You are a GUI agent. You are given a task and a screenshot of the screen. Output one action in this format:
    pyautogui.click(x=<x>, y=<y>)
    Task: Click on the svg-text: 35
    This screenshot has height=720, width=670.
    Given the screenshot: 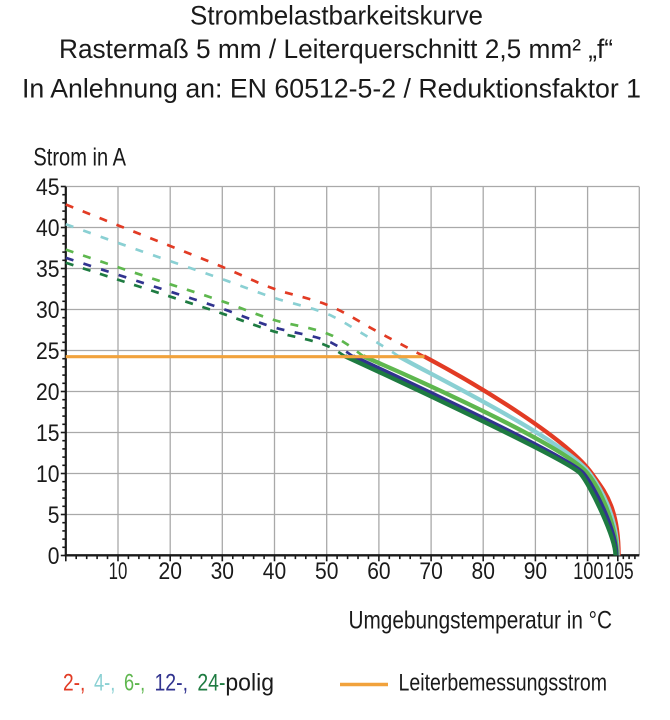 What is the action you would take?
    pyautogui.click(x=48, y=269)
    